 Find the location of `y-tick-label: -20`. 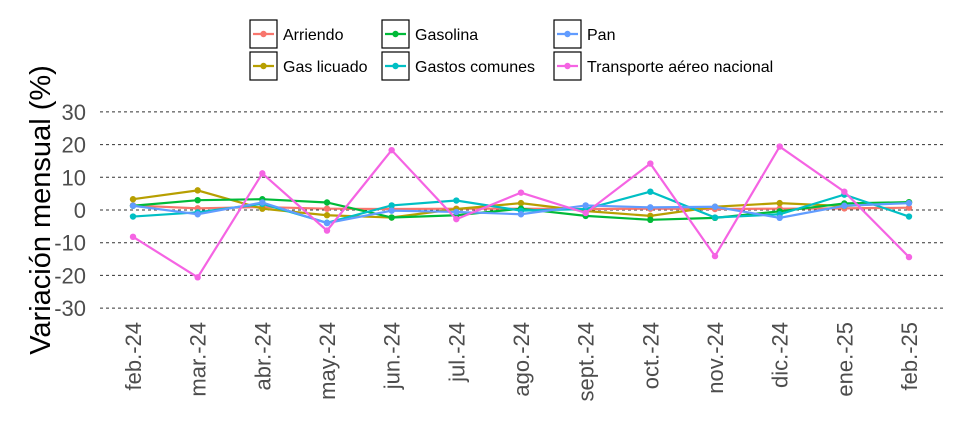

y-tick-label: -20 is located at coordinates (70, 275).